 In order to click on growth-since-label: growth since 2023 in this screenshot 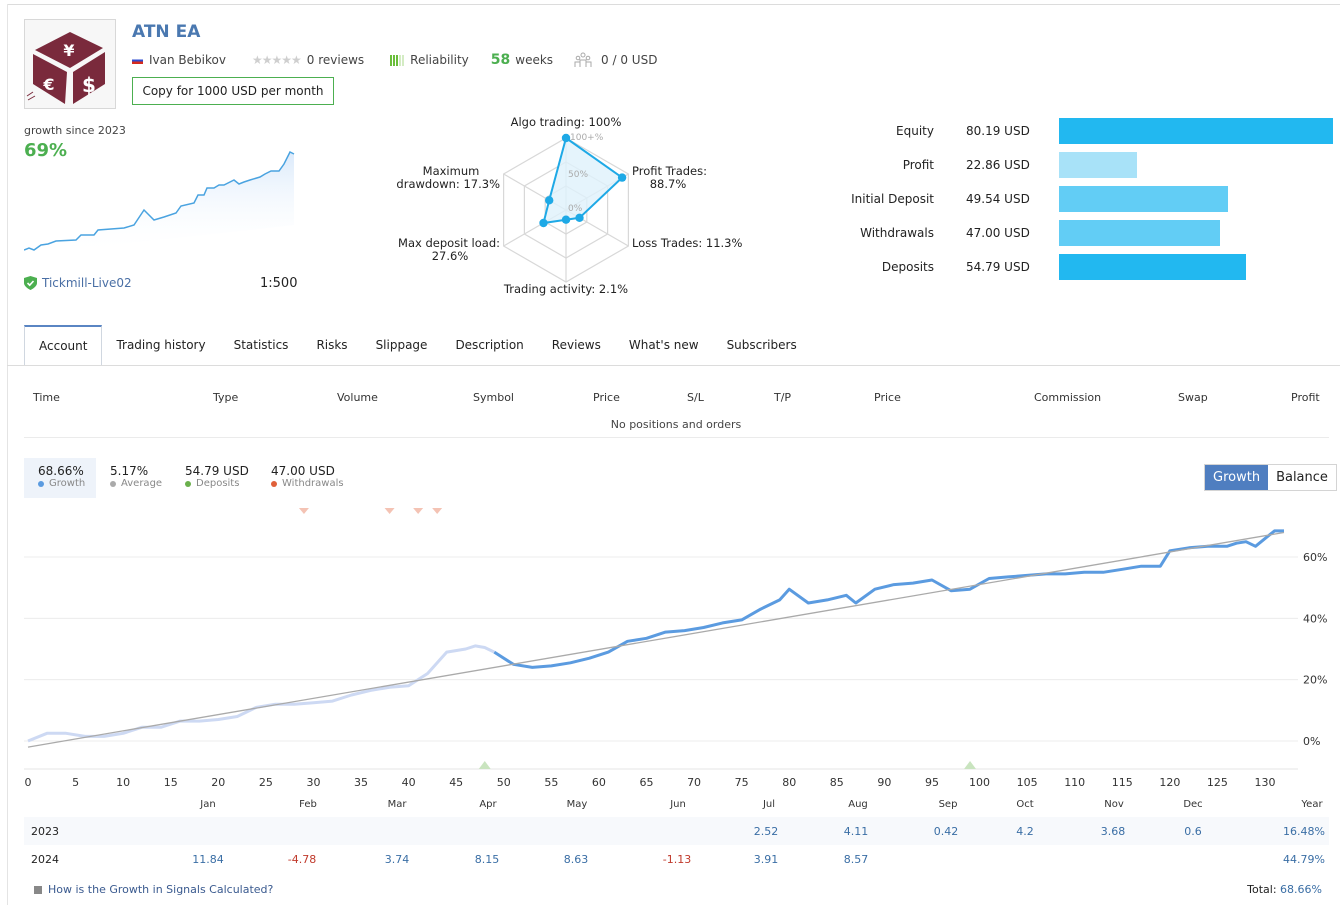, I will do `click(75, 130)`.